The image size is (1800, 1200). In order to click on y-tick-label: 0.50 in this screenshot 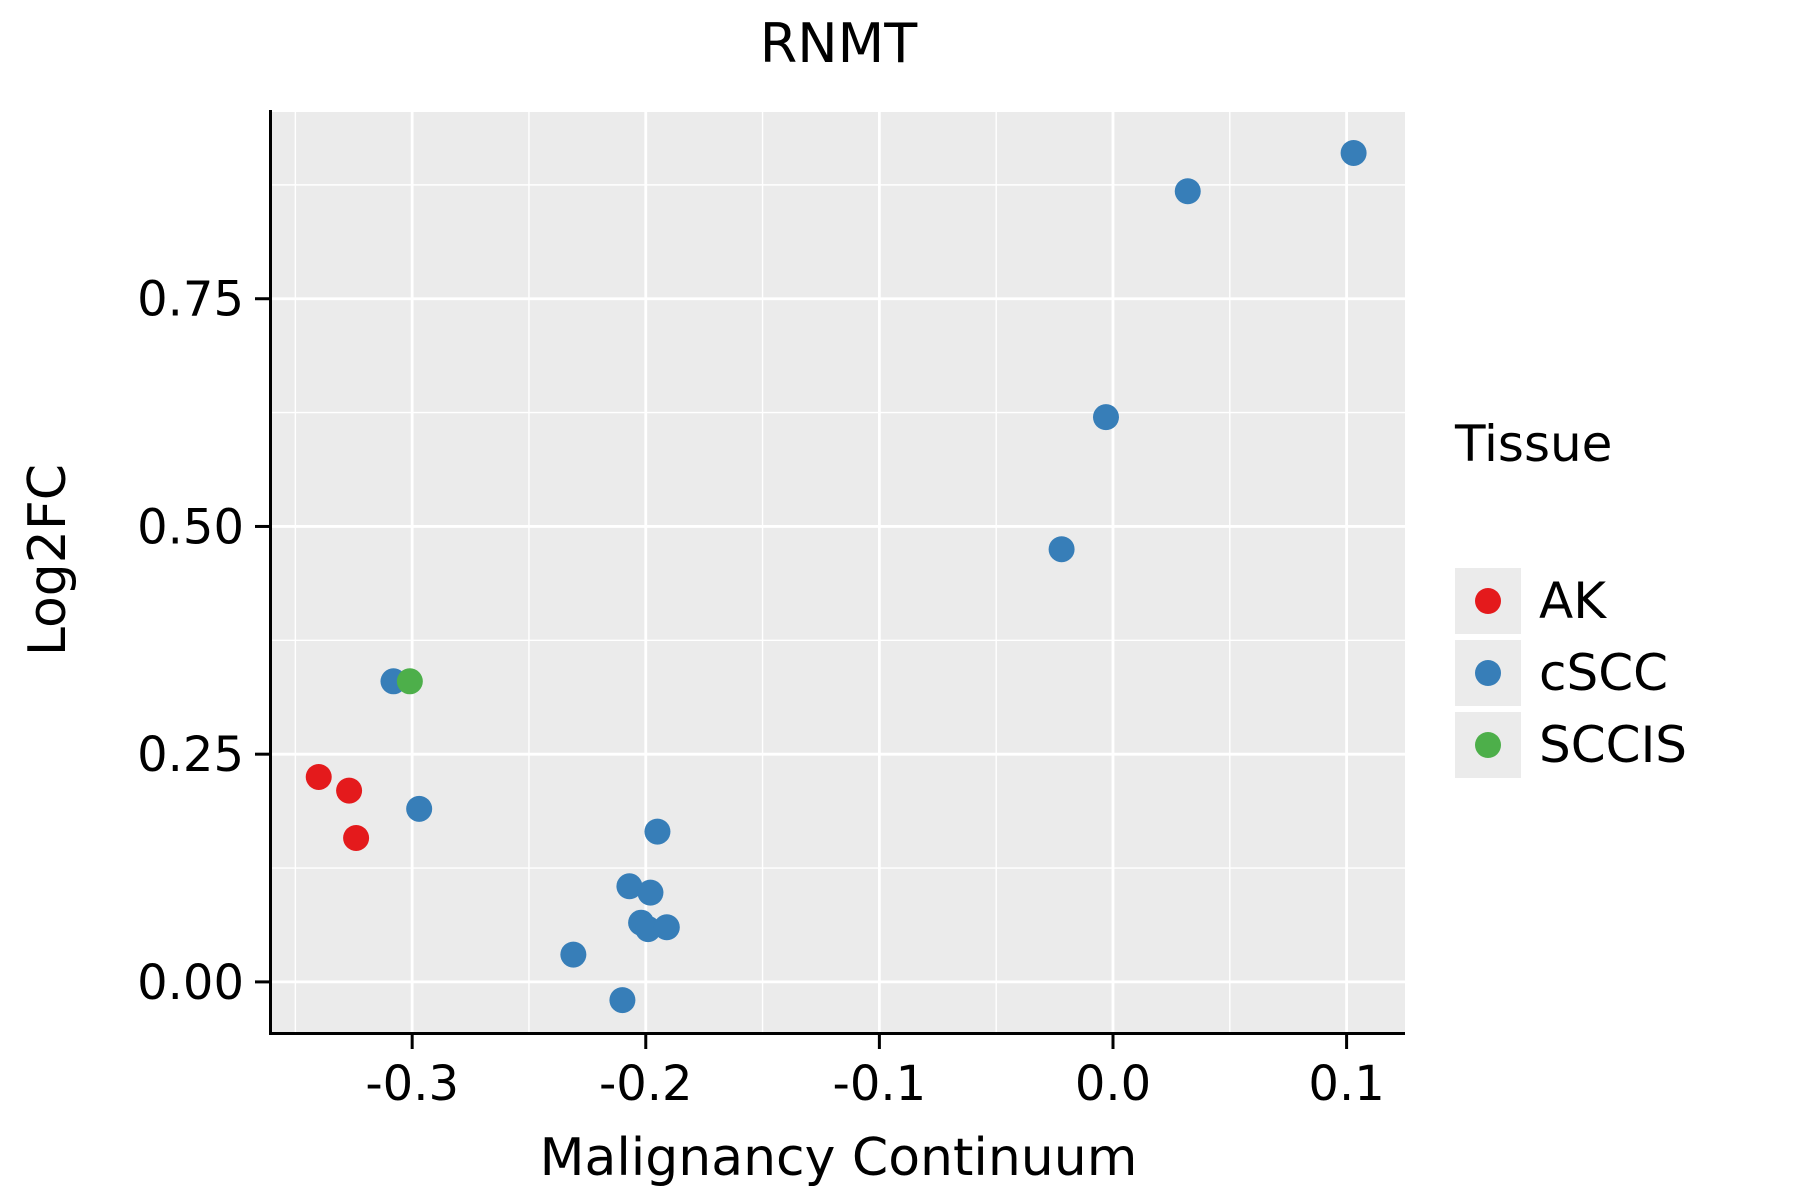, I will do `click(190, 527)`.